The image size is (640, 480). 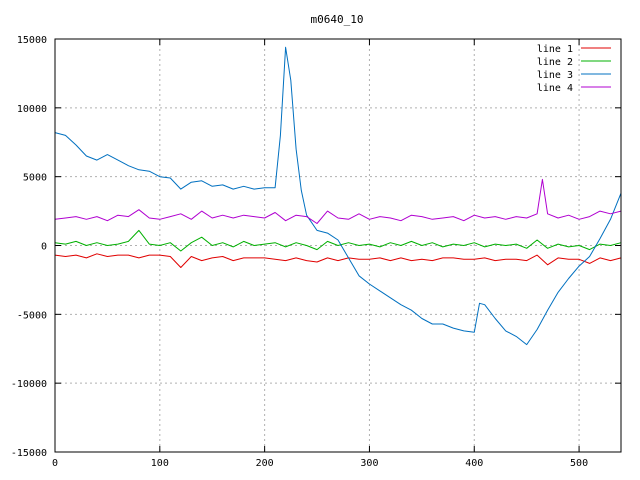 What do you see at coordinates (55, 463) in the screenshot?
I see `x-tick-label: 0` at bounding box center [55, 463].